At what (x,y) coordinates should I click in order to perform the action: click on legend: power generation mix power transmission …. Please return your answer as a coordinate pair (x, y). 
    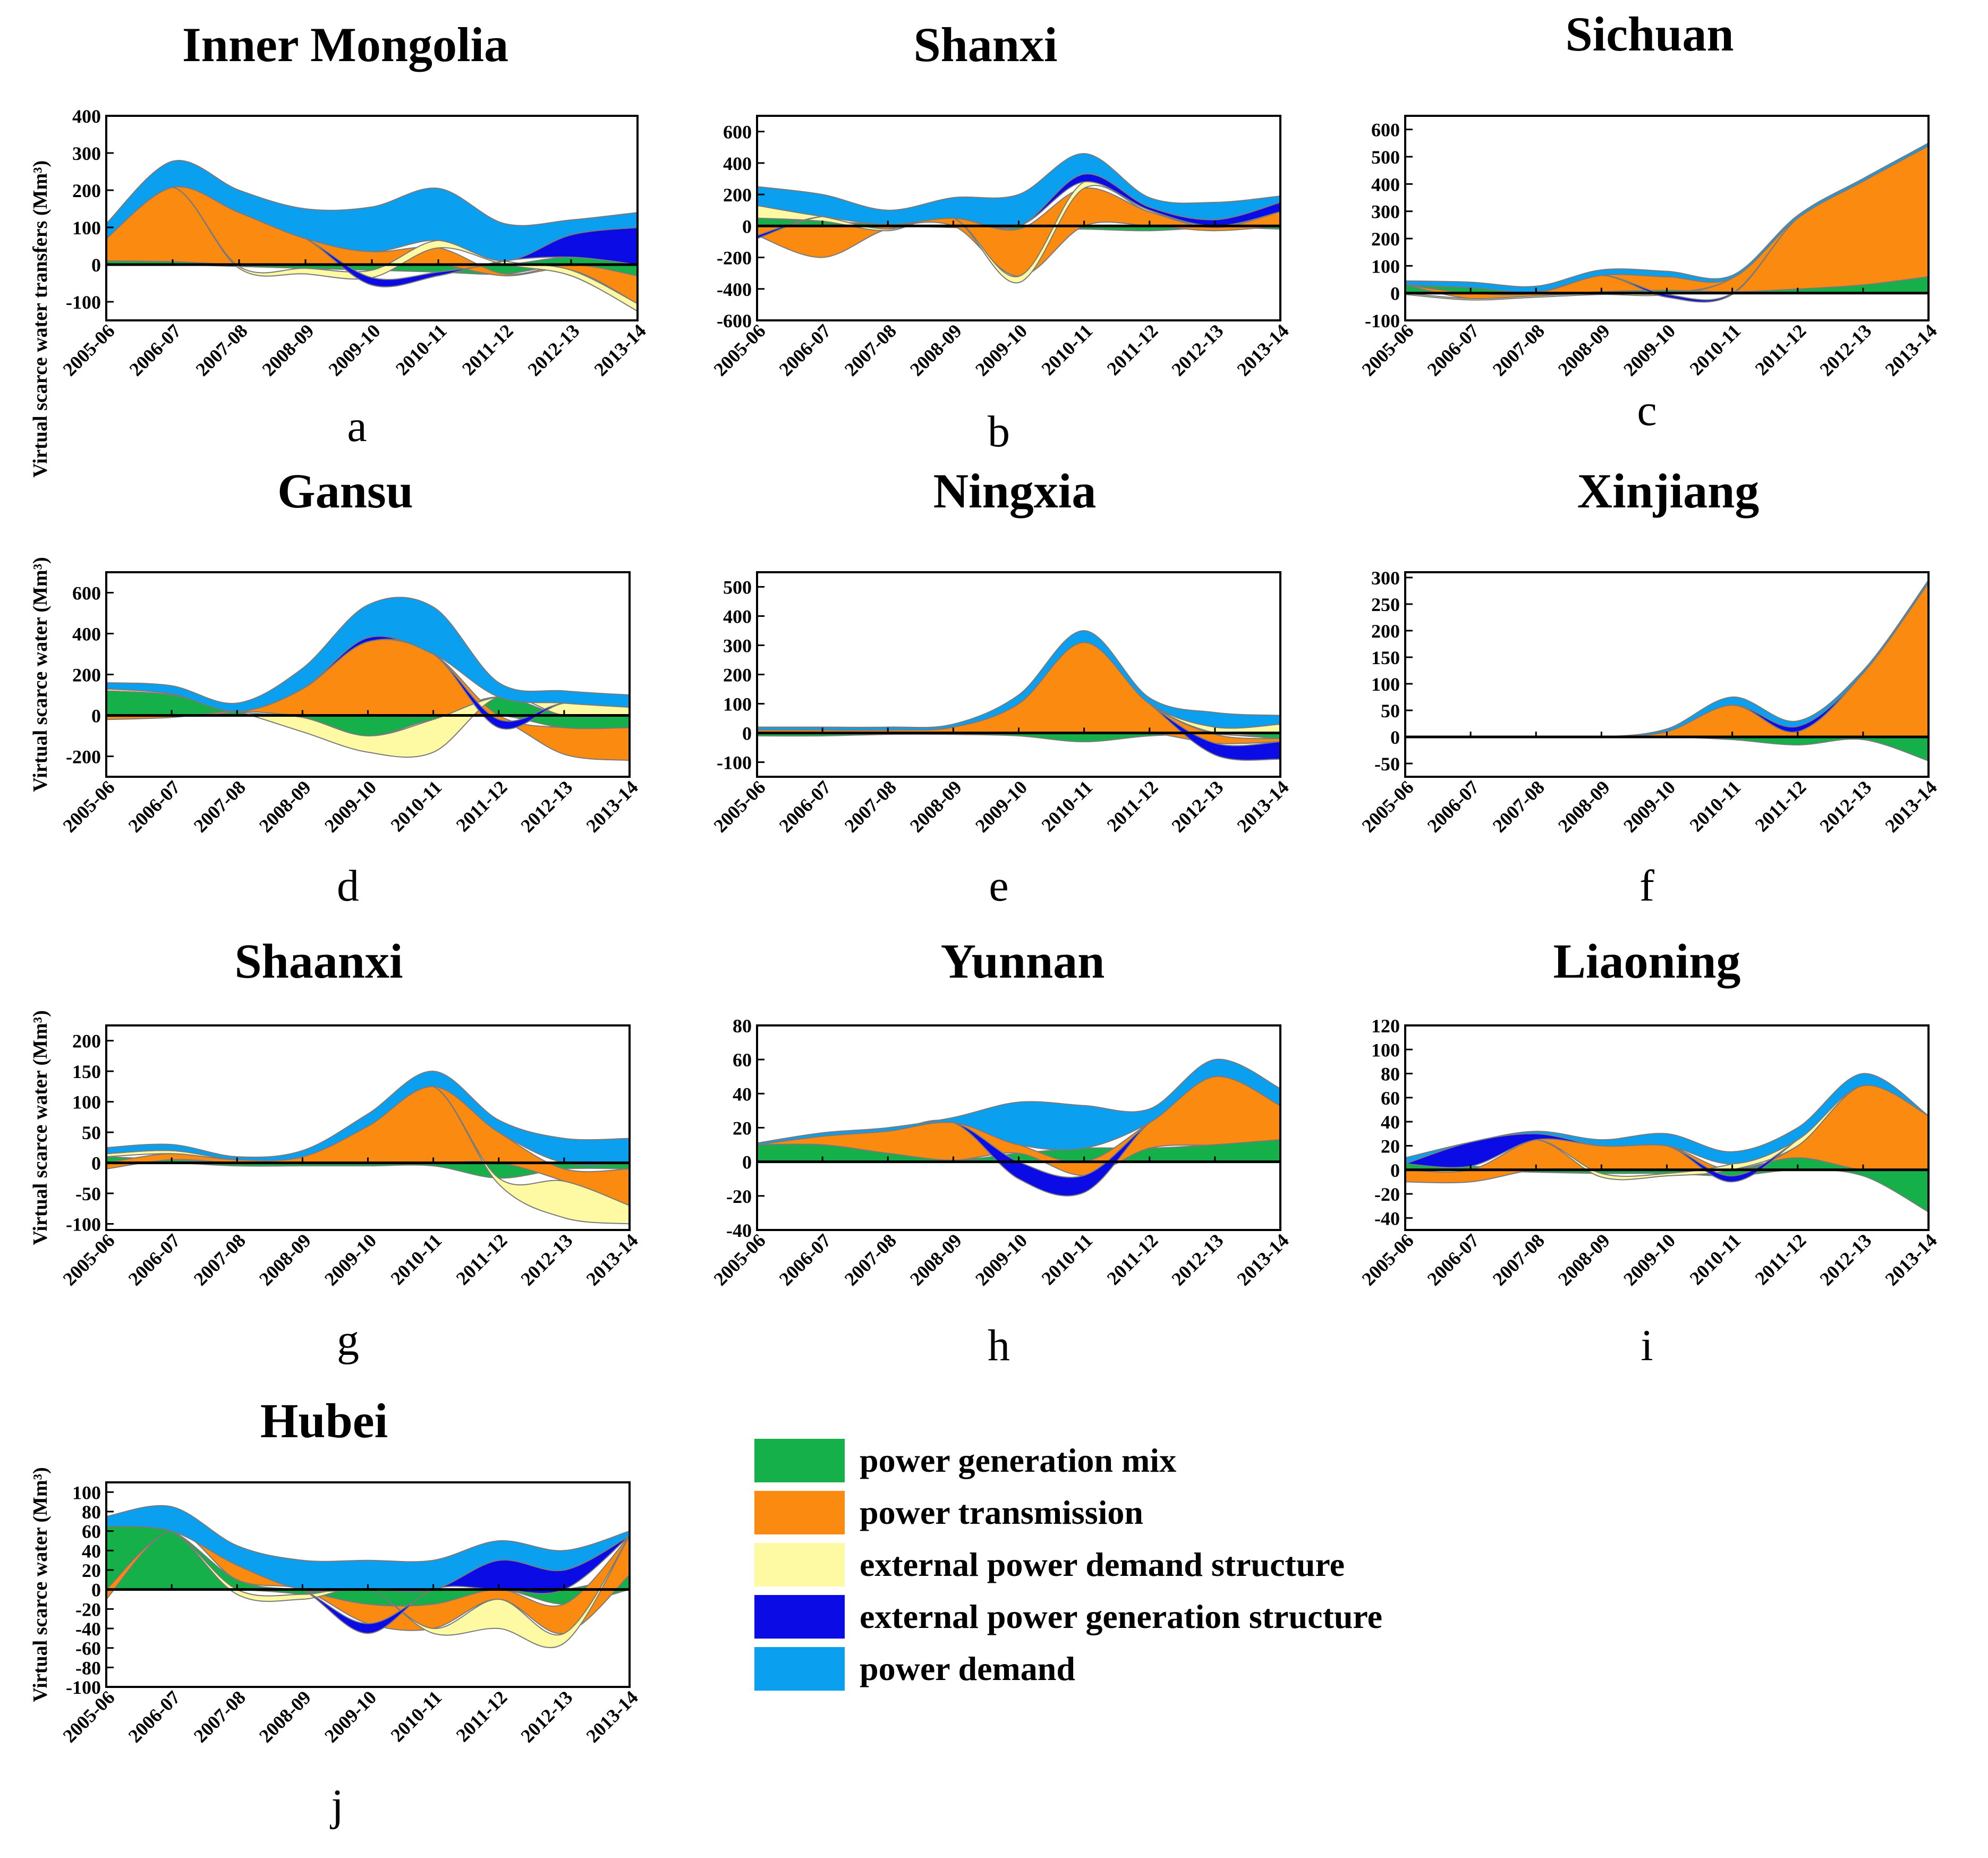
    Looking at the image, I should click on (1068, 1565).